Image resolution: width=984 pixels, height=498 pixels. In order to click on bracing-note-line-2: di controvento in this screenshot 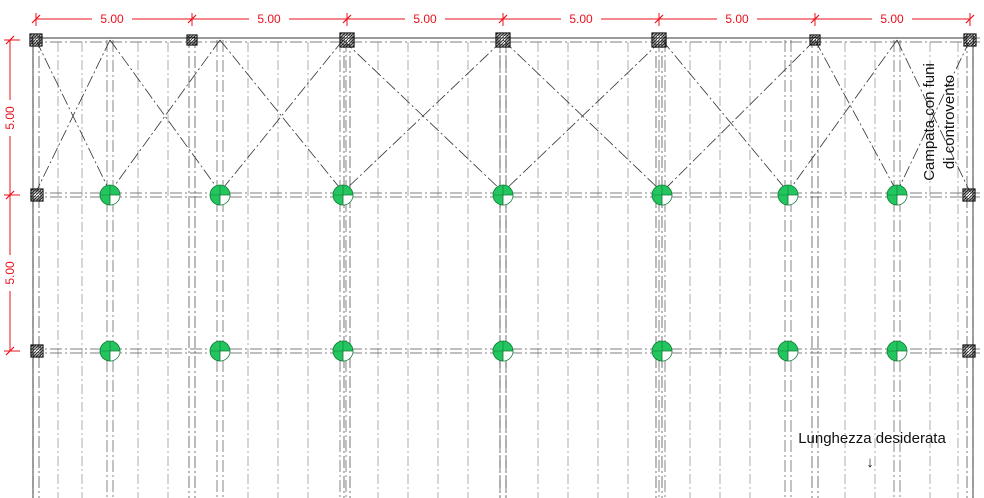, I will do `click(949, 122)`.